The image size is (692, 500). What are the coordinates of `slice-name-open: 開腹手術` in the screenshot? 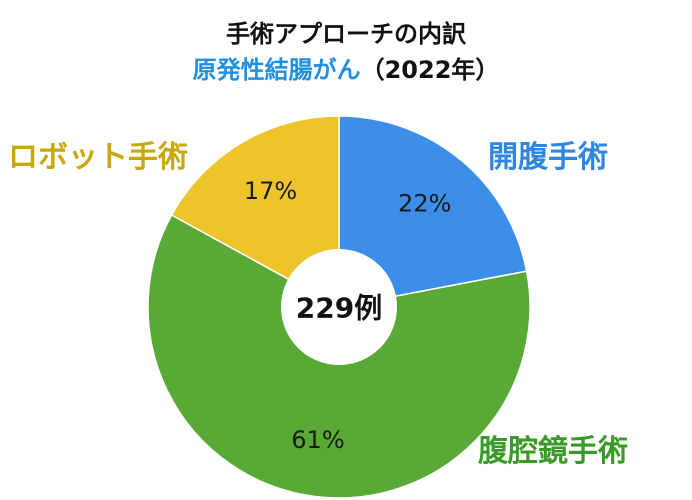 It's located at (548, 157).